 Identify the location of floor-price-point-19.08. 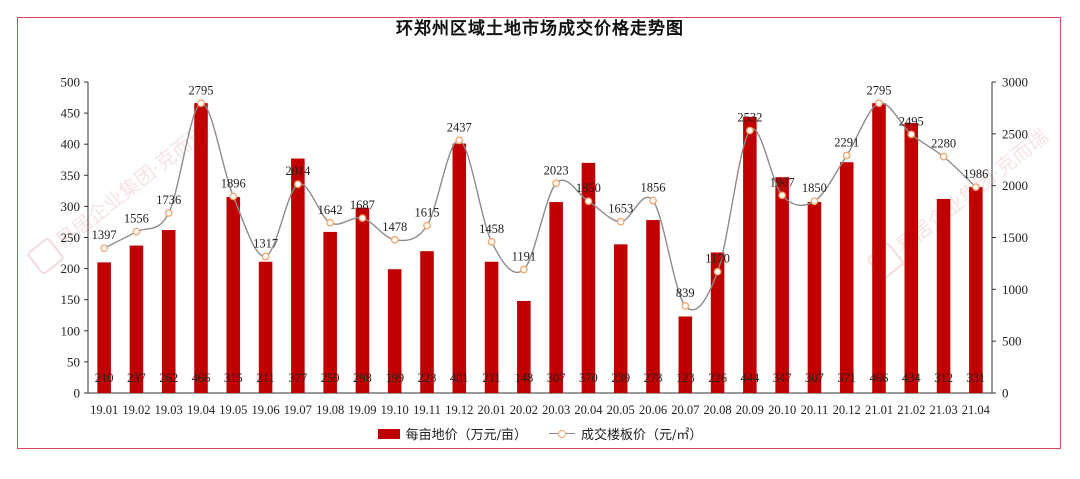
(330, 222).